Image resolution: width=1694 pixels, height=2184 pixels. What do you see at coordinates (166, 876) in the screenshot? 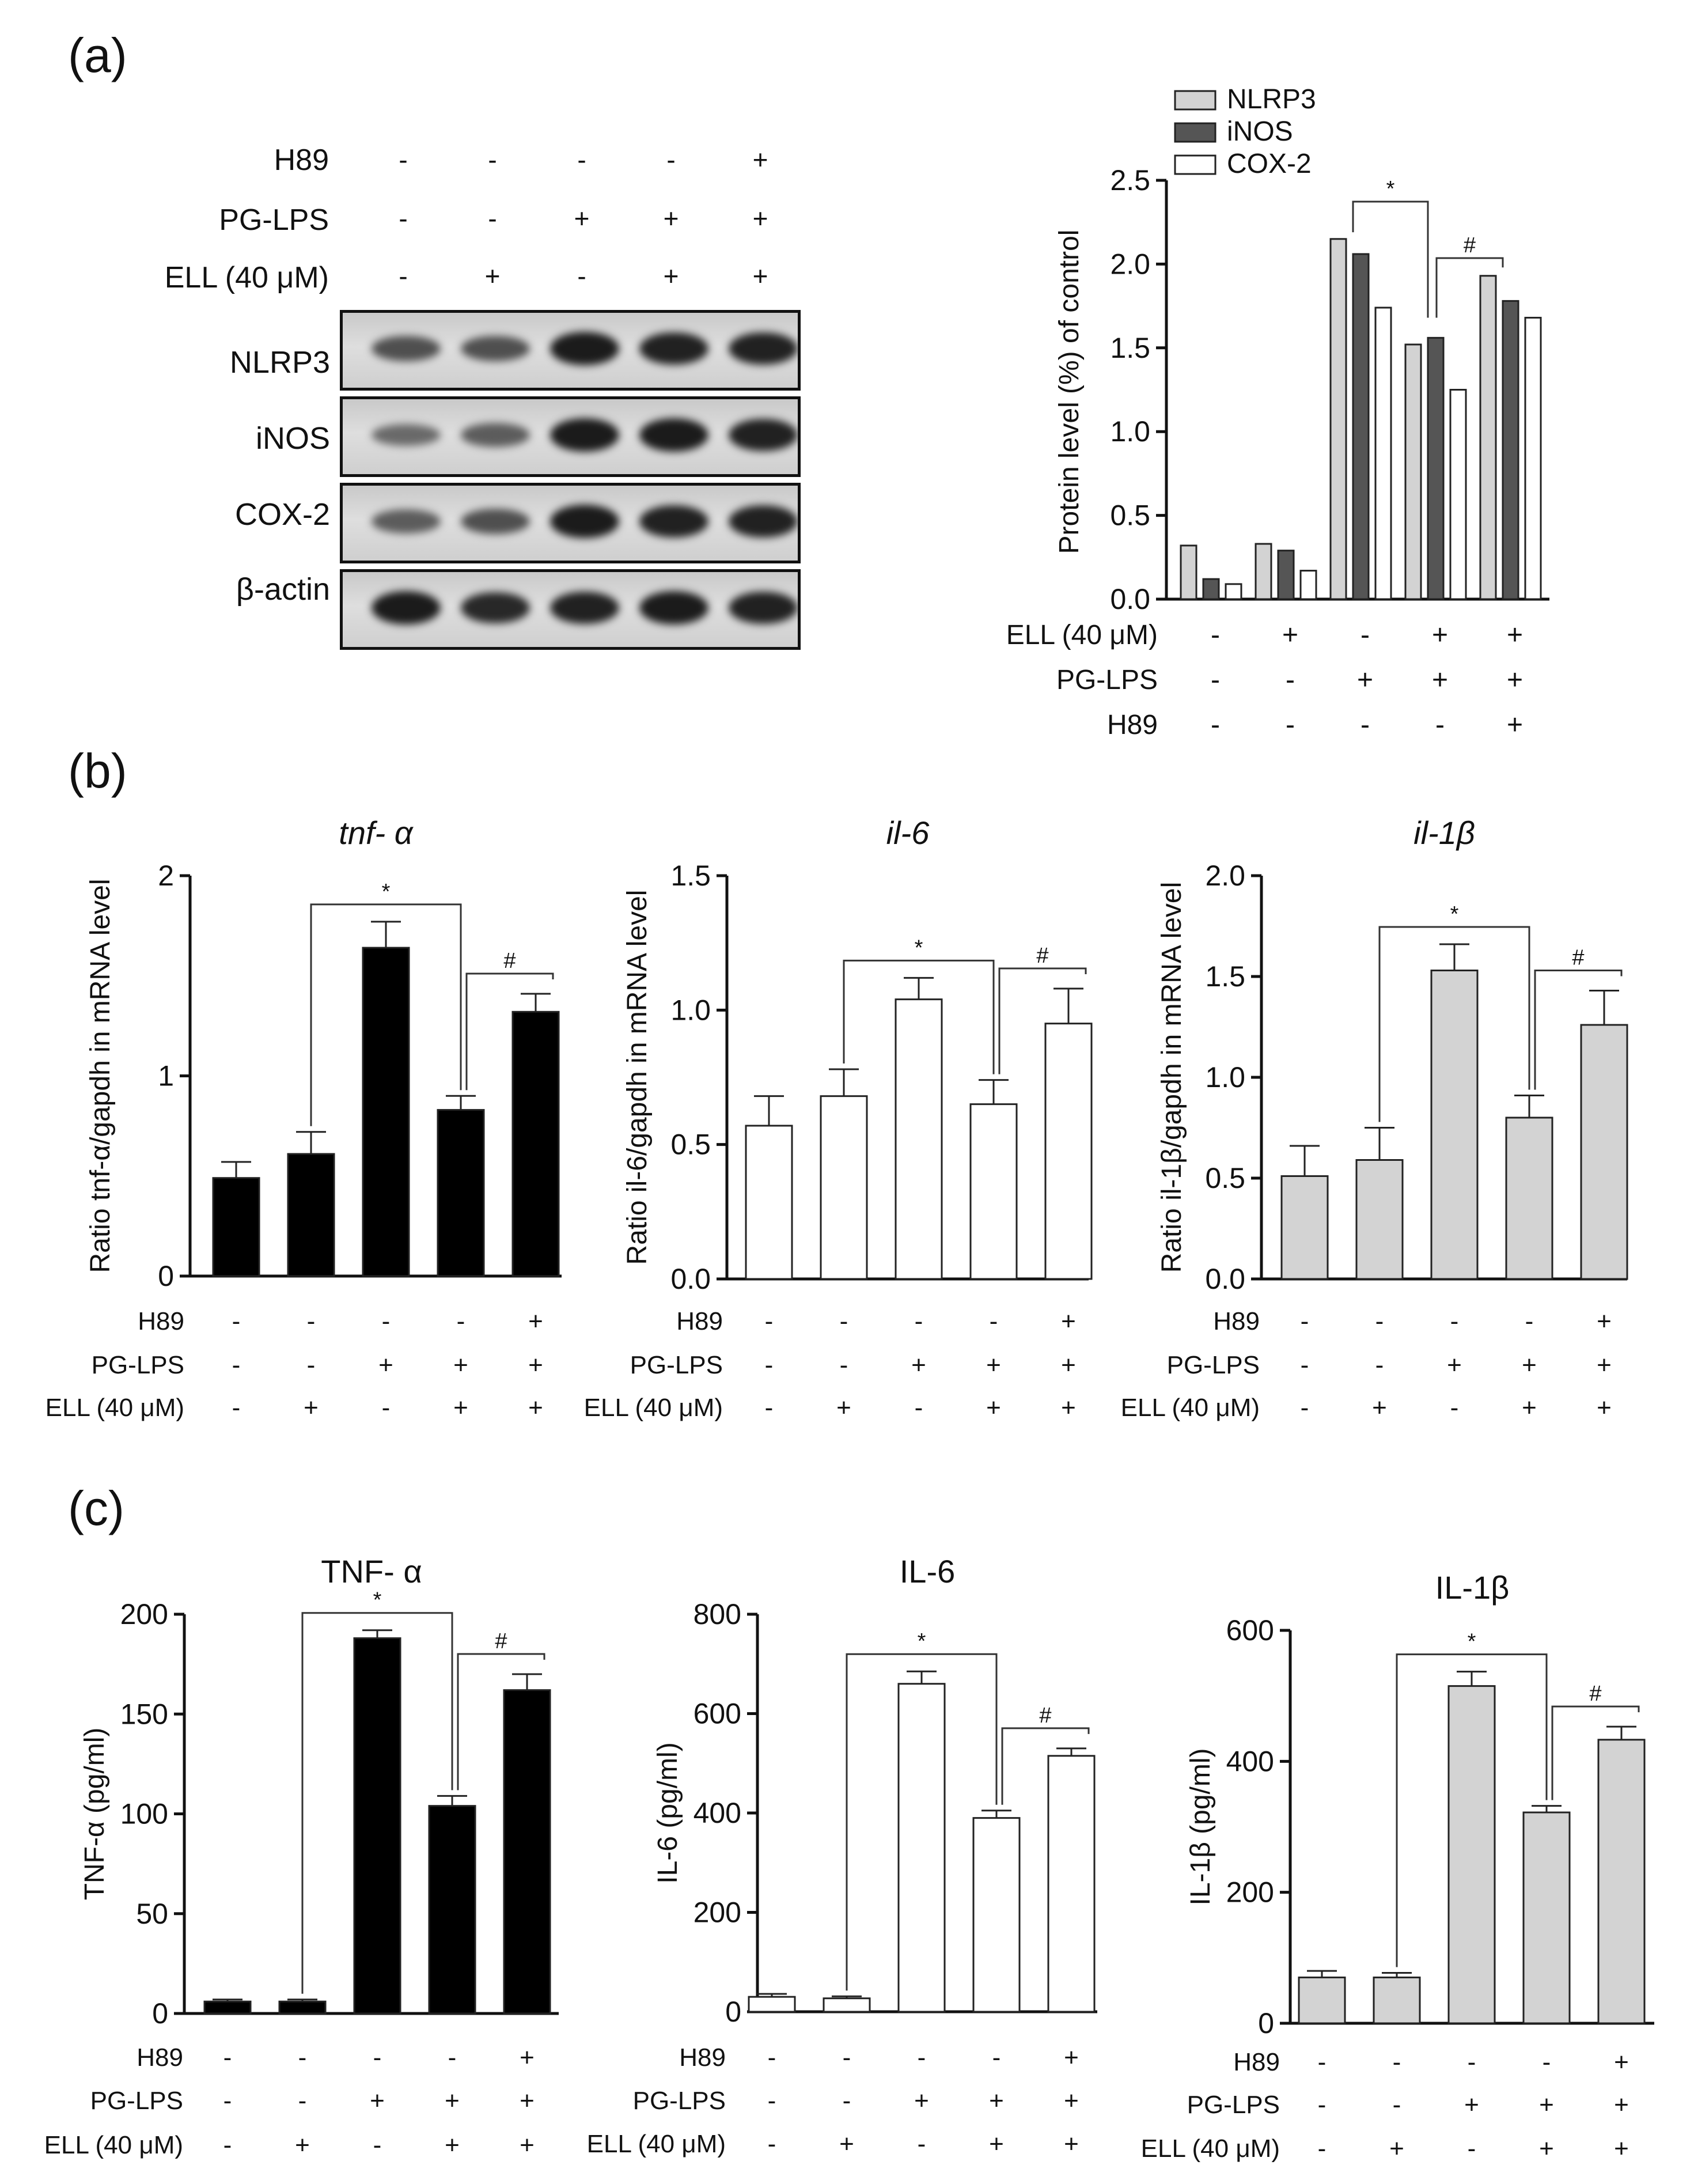
I see `y-tick-label: 2` at bounding box center [166, 876].